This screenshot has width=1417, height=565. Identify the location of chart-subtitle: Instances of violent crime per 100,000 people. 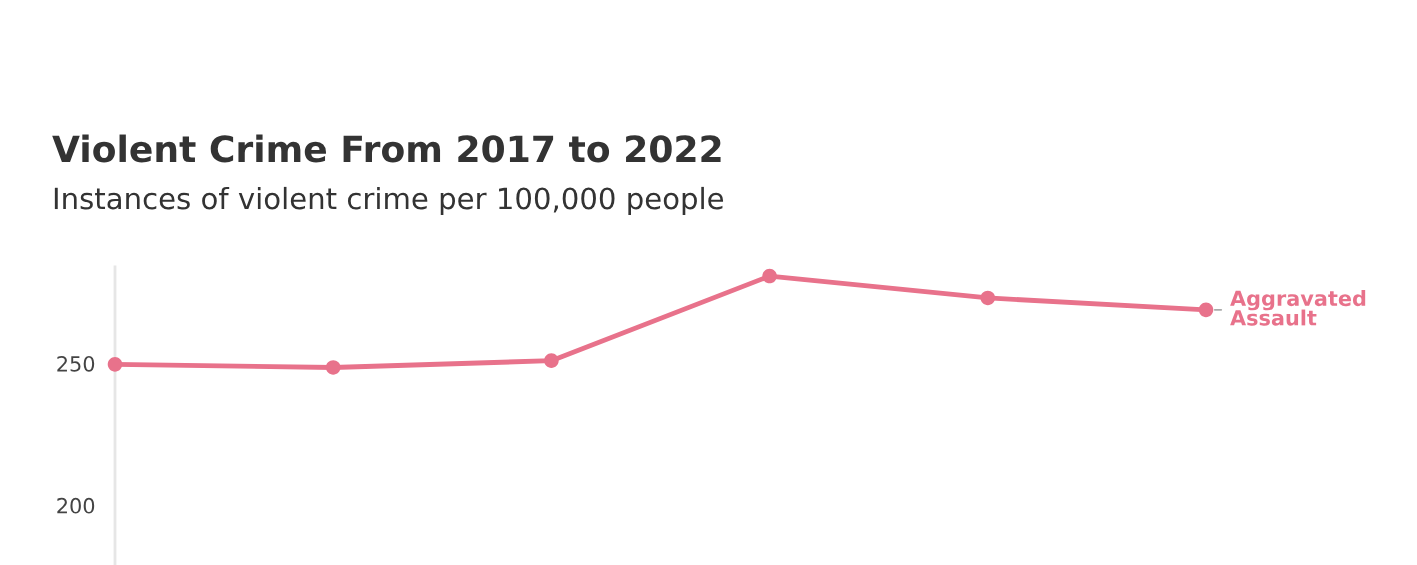
(389, 201).